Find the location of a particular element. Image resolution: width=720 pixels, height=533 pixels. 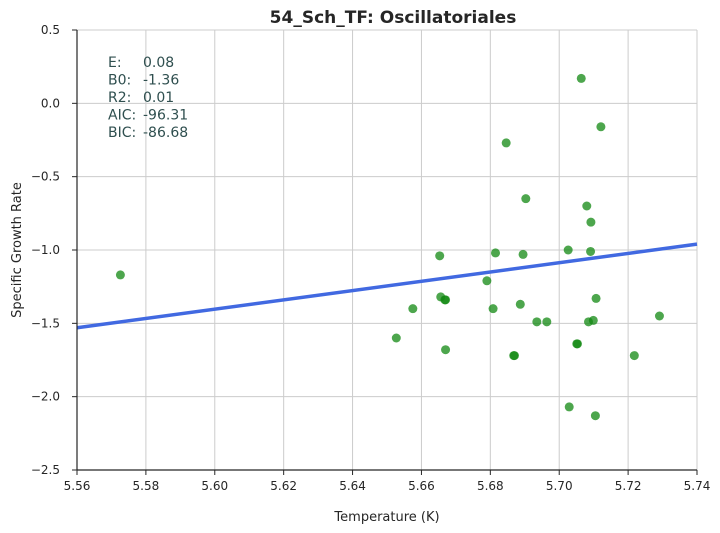

stat-label: R2: is located at coordinates (119, 98).